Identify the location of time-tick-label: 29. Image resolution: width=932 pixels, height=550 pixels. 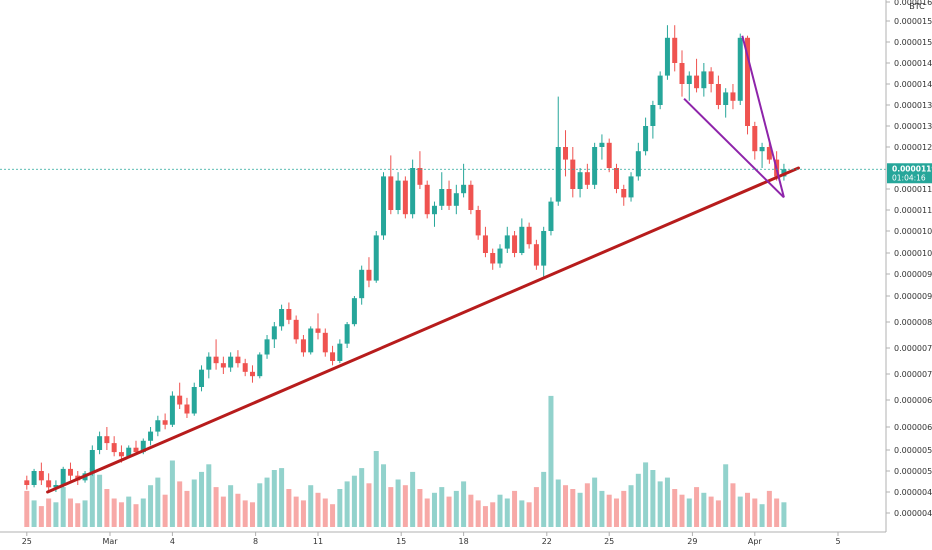
(692, 541).